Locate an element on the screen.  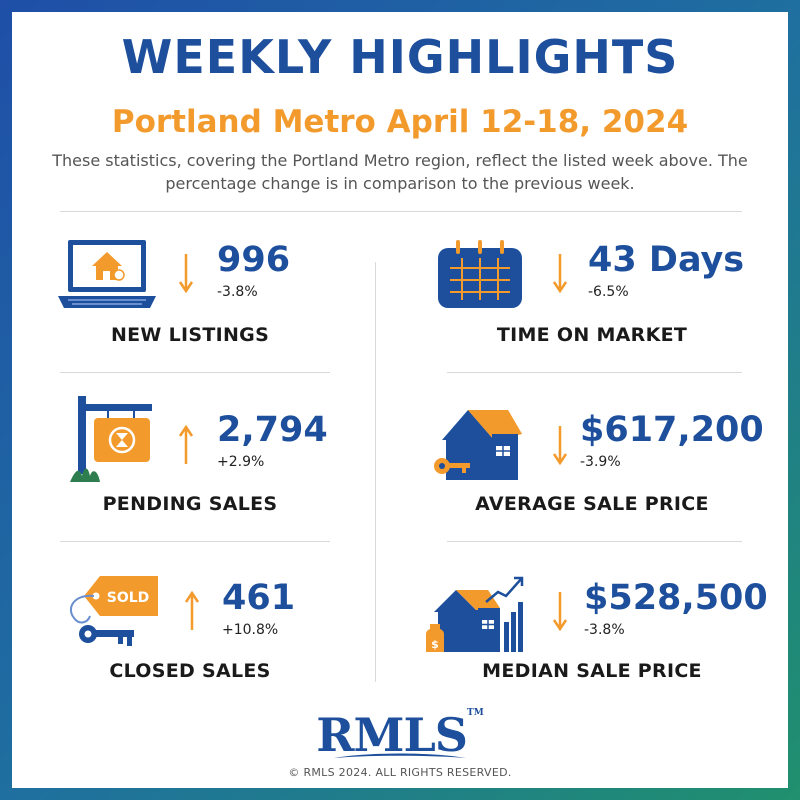
pending-sales-label: PENDING SALES is located at coordinates (190, 504).